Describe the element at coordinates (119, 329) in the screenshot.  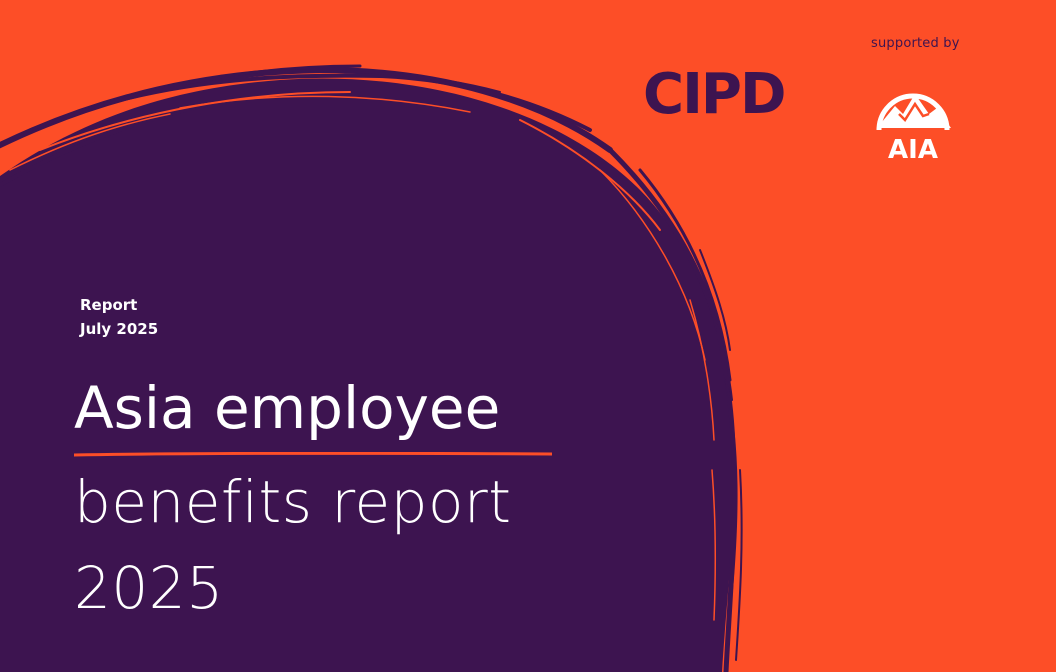
I see `report-date: July 2025` at that location.